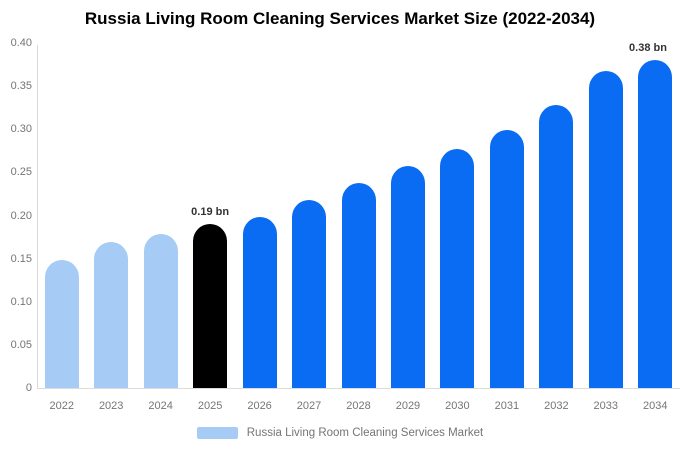 The height and width of the screenshot is (450, 680). What do you see at coordinates (407, 277) in the screenshot?
I see `bar-2029` at bounding box center [407, 277].